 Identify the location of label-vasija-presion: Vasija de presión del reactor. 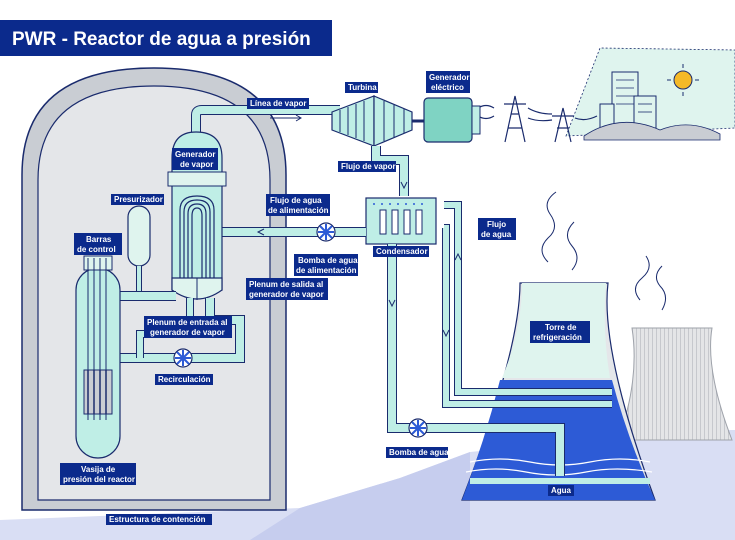
(98, 474).